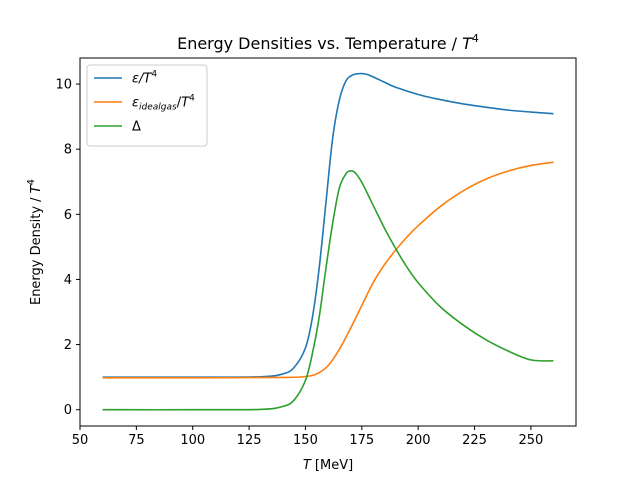 This screenshot has width=640, height=485. Describe the element at coordinates (68, 410) in the screenshot. I see `y-tick-label: 0` at that location.